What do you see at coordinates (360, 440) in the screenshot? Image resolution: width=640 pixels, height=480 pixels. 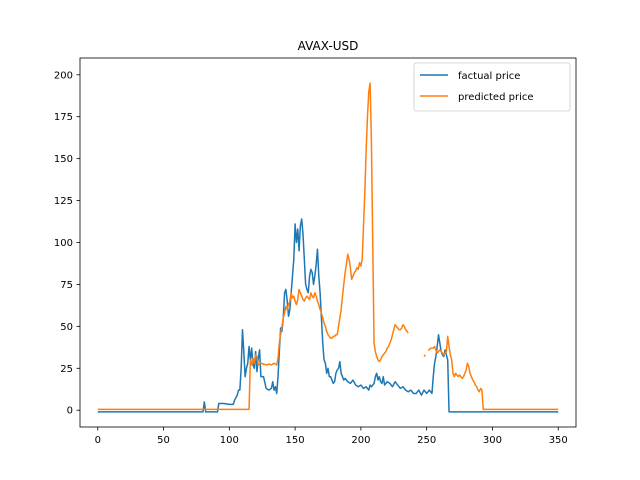 I see `x-tick-label: 200` at bounding box center [360, 440].